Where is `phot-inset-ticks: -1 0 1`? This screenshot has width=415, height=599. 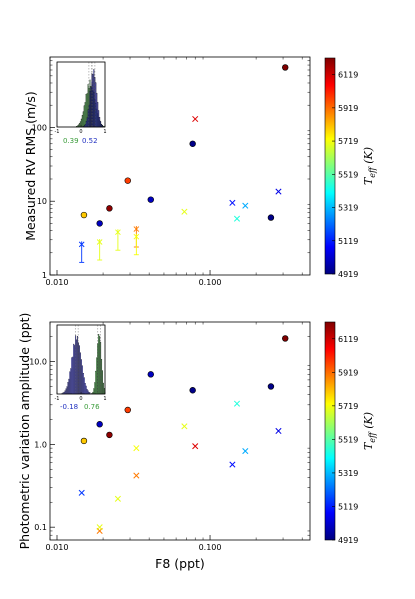
phot-inset-ticks: -1 0 1 is located at coordinates (81, 397).